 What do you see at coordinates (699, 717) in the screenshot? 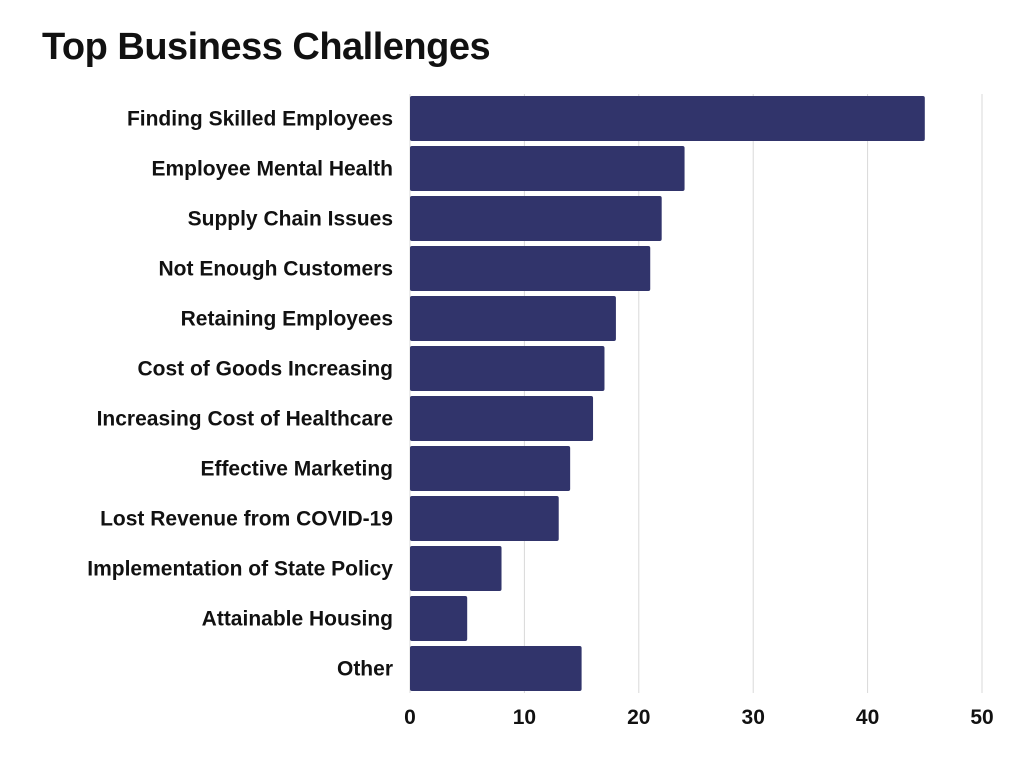
I see `x-axis-ticks: 0 10 20 30 40 50` at bounding box center [699, 717].